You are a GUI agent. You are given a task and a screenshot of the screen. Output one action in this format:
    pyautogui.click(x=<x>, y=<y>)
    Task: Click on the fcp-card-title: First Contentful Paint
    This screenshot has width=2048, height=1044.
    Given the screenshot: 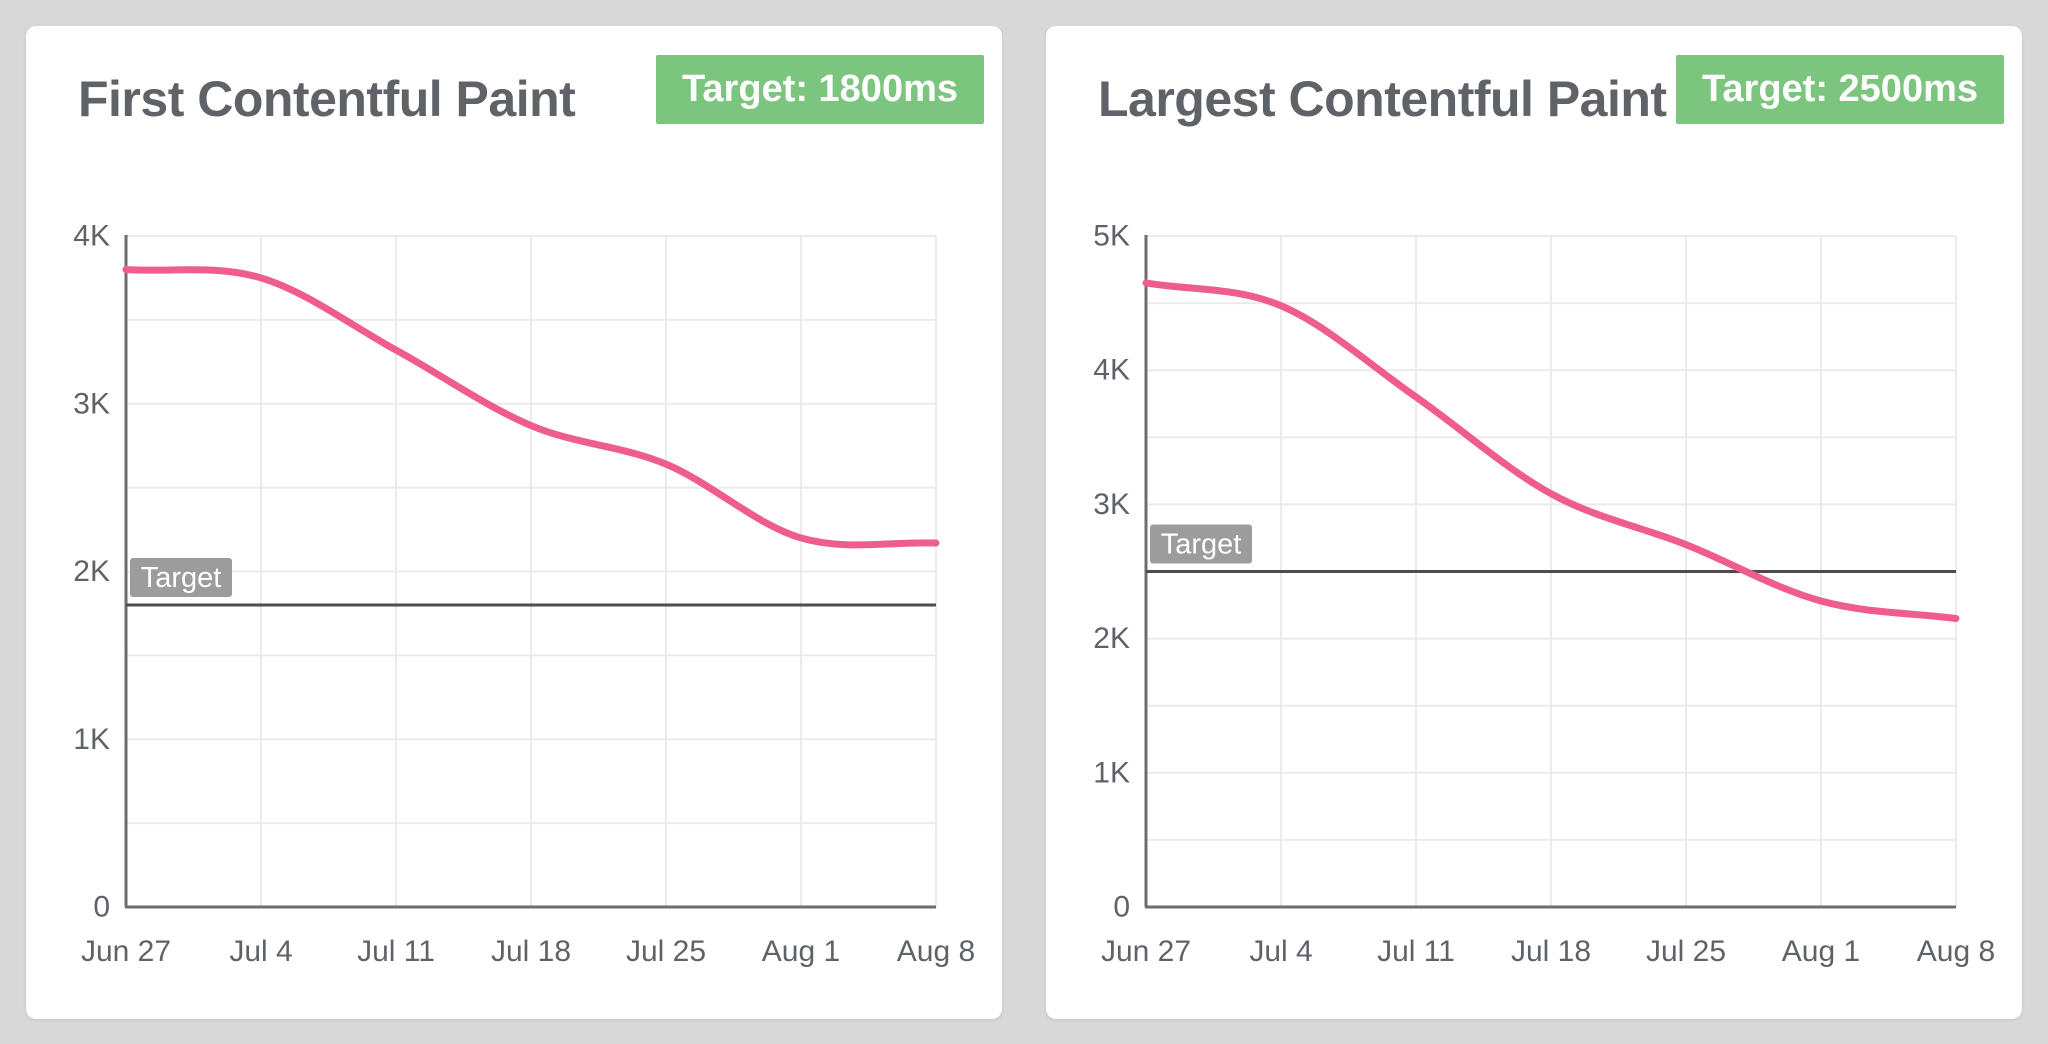 What is the action you would take?
    pyautogui.click(x=327, y=99)
    